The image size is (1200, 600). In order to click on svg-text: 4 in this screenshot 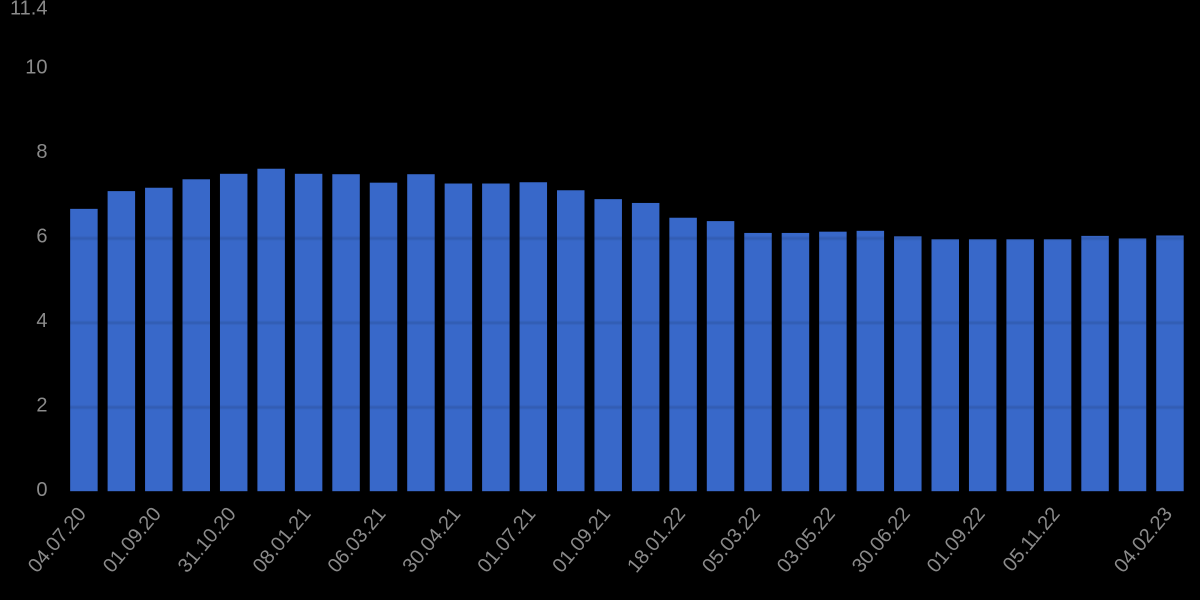, I will do `click(41, 321)`.